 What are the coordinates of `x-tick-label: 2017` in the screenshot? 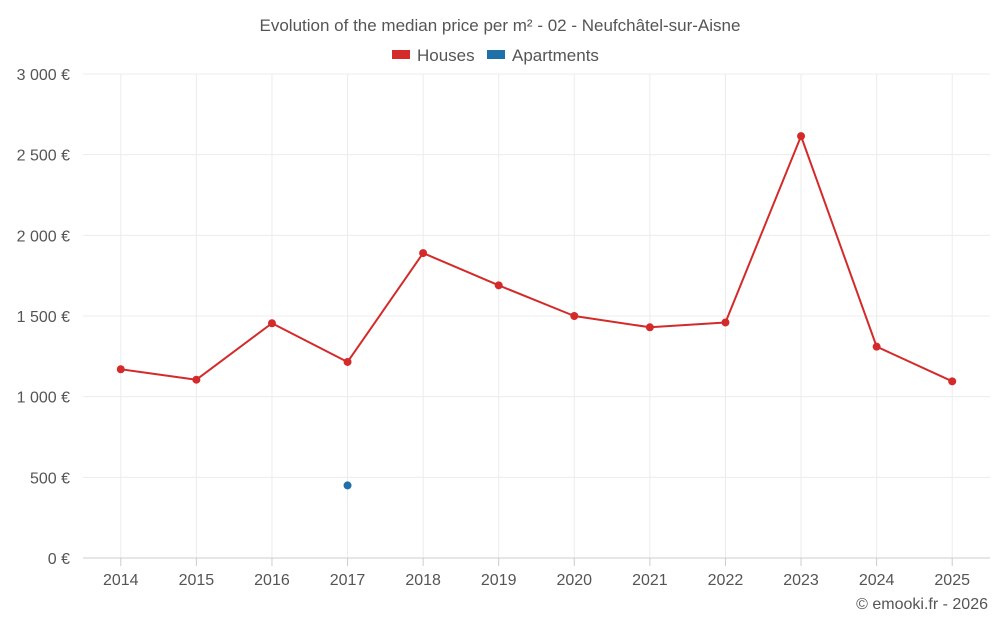 It's located at (348, 580).